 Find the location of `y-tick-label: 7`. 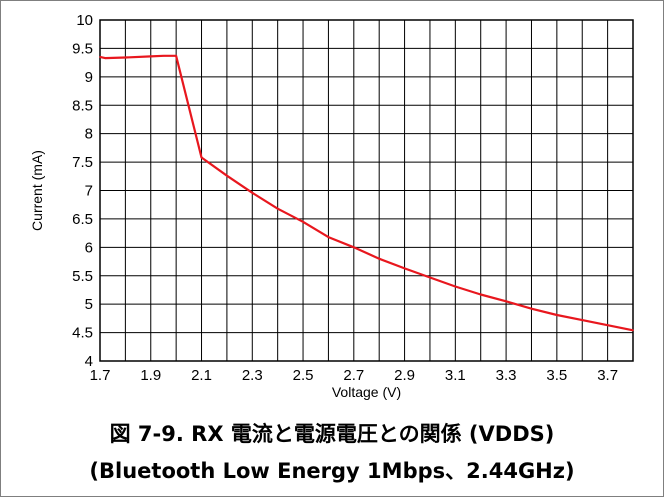

y-tick-label: 7 is located at coordinates (89, 191).